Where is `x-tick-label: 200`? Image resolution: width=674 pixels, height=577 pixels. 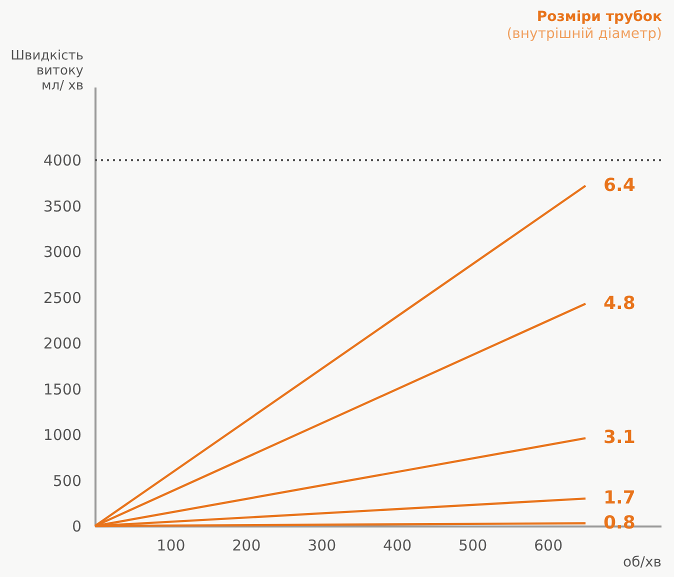 x-tick-label: 200 is located at coordinates (246, 545).